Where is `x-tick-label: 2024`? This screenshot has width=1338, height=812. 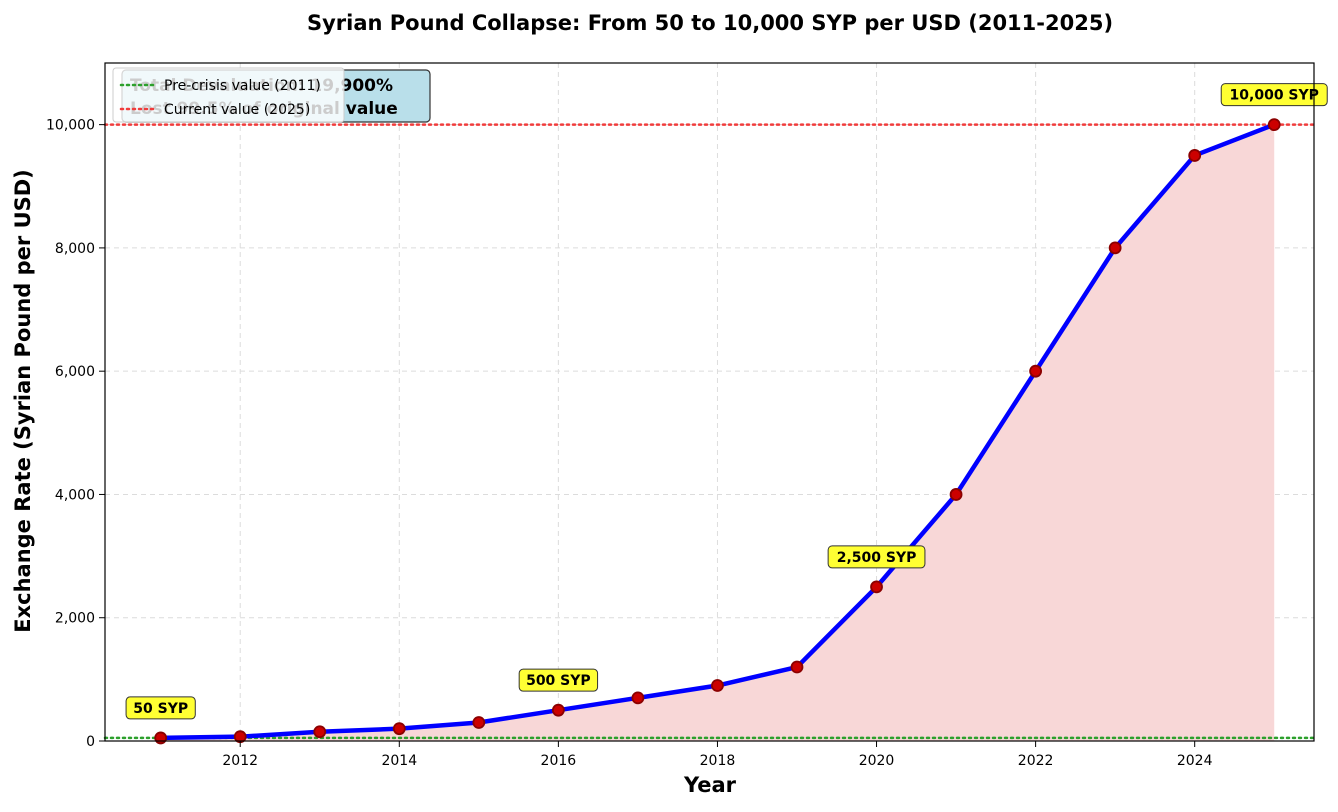 x-tick-label: 2024 is located at coordinates (1195, 761).